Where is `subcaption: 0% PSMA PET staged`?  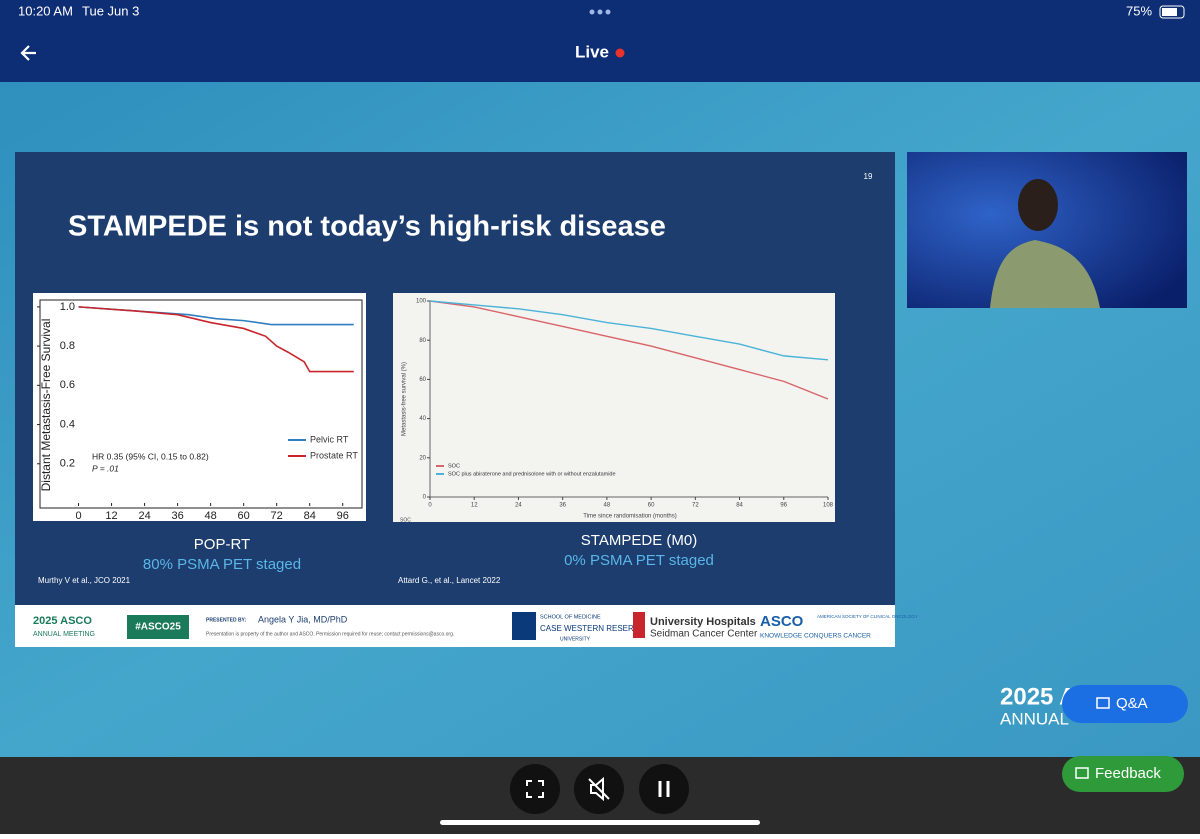 subcaption: 0% PSMA PET staged is located at coordinates (639, 560).